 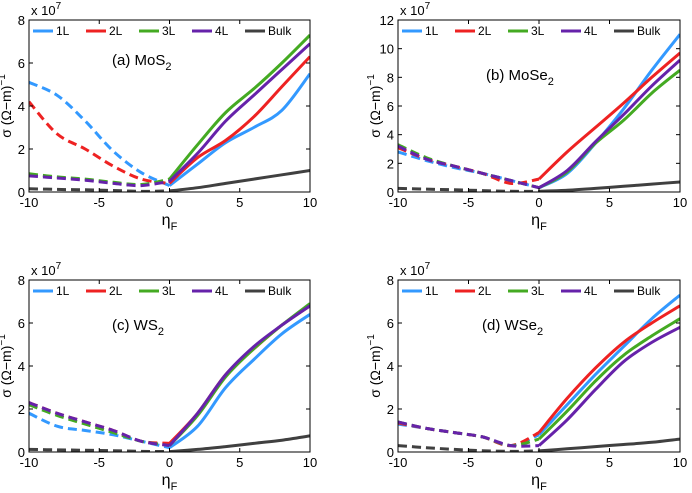 What do you see at coordinates (520, 77) in the screenshot?
I see `panel-title: (b) MoSe2` at bounding box center [520, 77].